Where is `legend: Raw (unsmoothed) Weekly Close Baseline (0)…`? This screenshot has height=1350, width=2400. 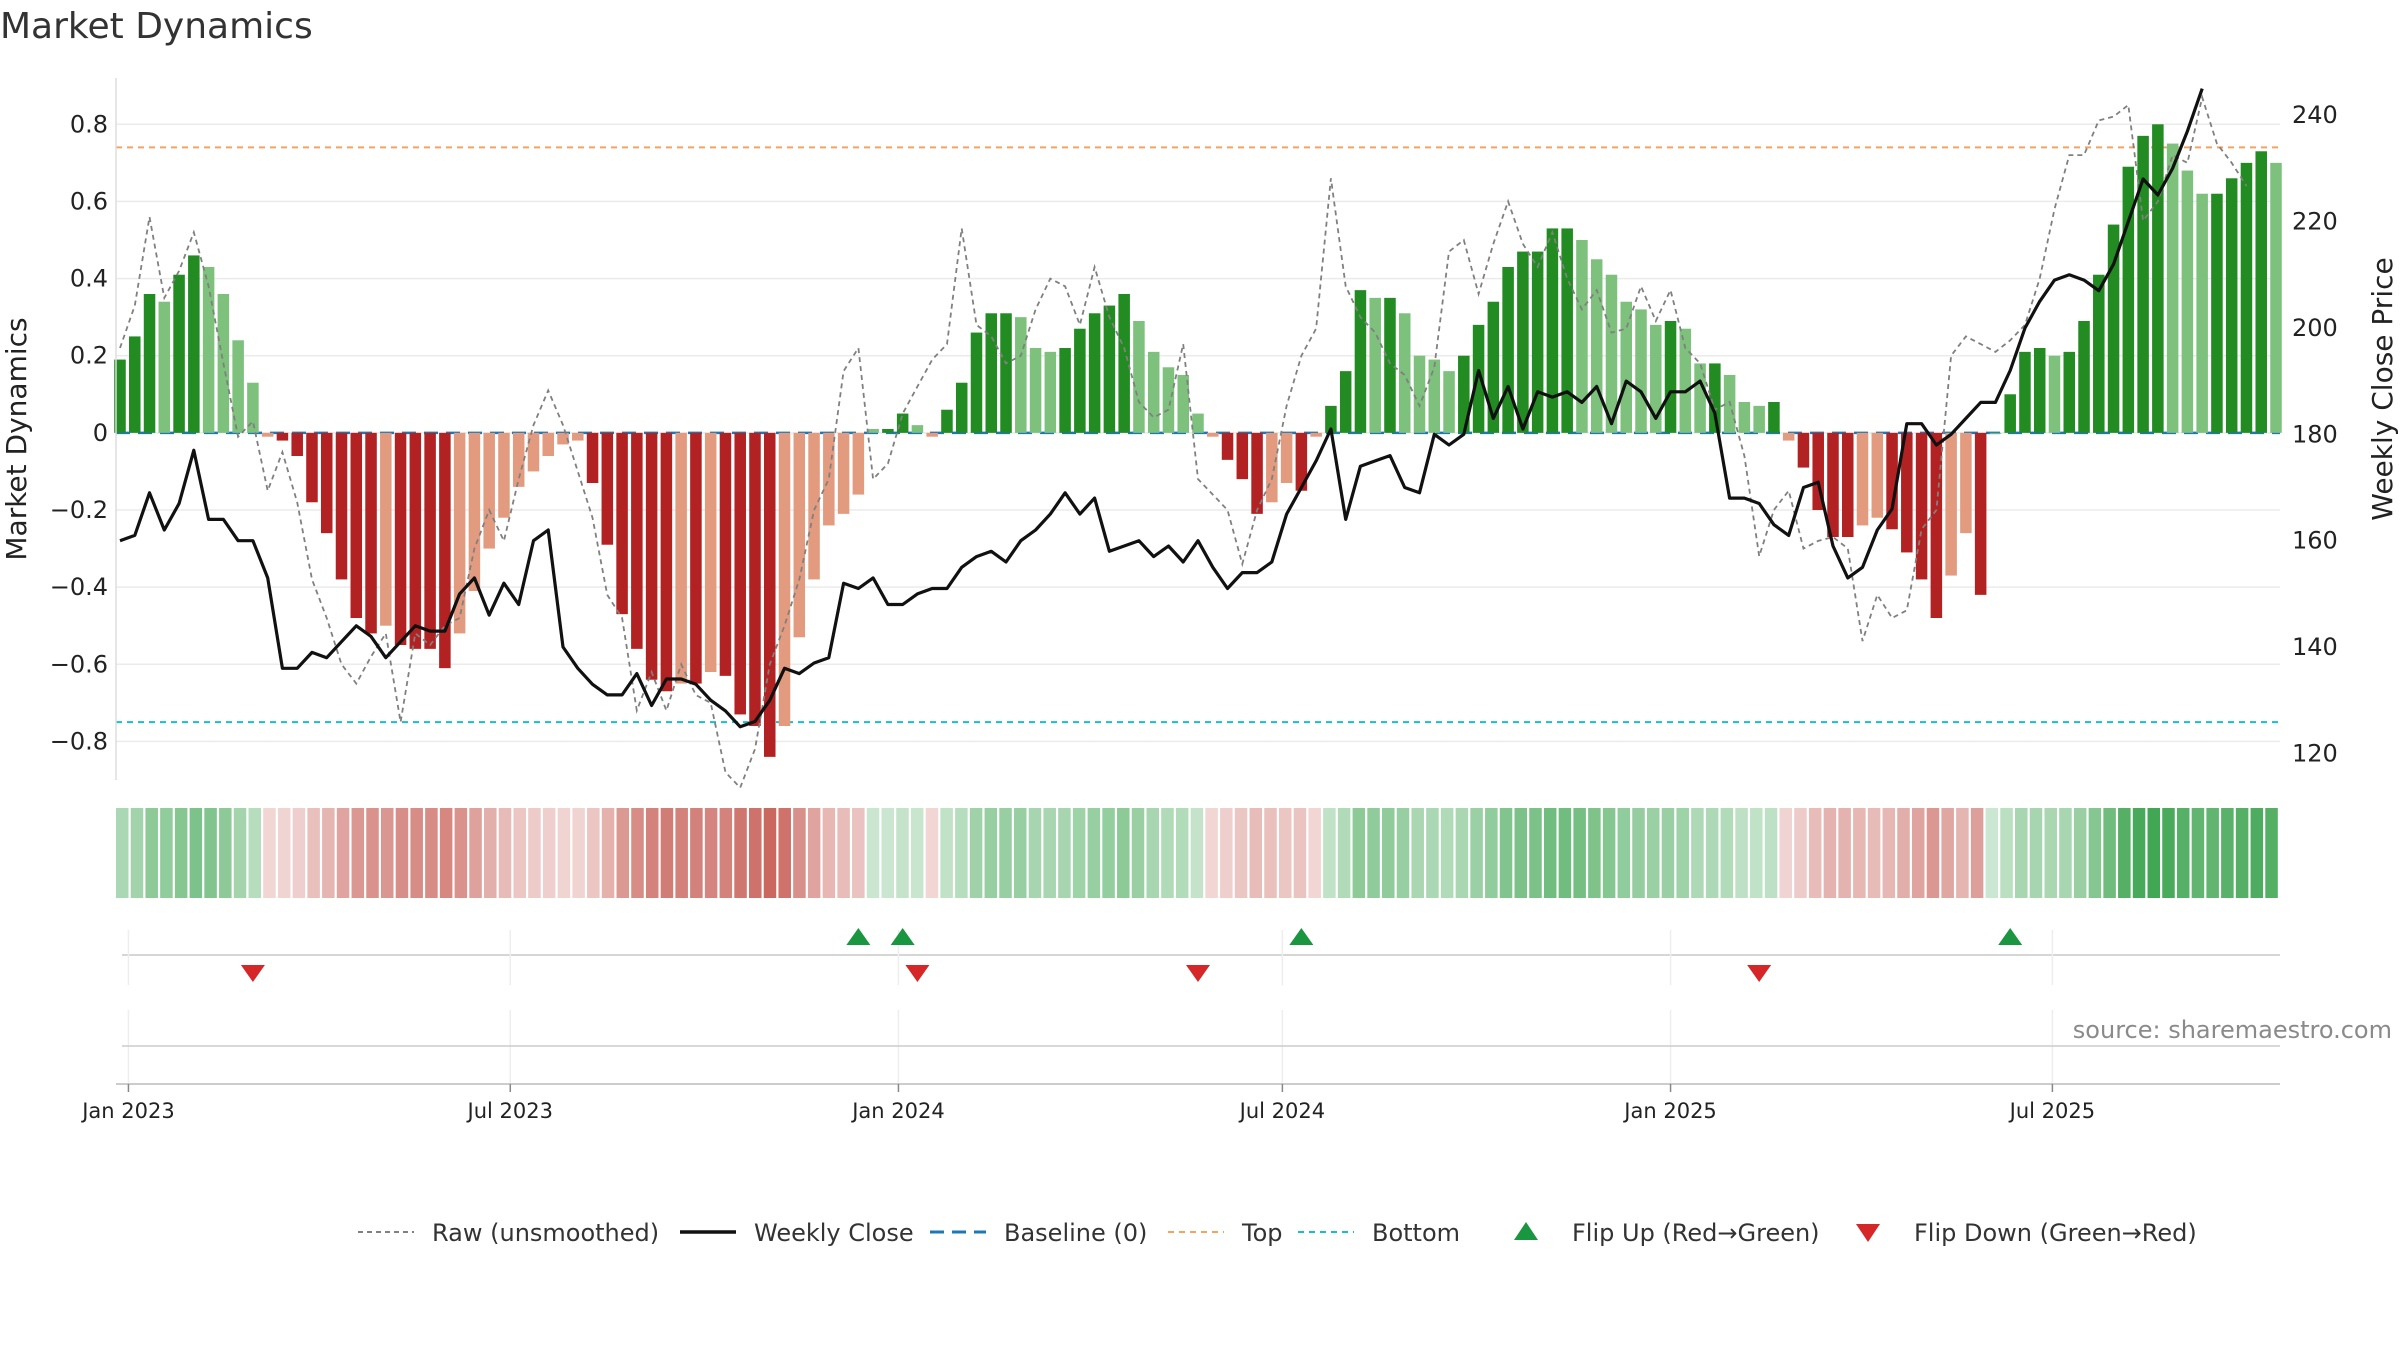 legend: Raw (unsmoothed) Weekly Close Baseline (0)… is located at coordinates (1277, 1233).